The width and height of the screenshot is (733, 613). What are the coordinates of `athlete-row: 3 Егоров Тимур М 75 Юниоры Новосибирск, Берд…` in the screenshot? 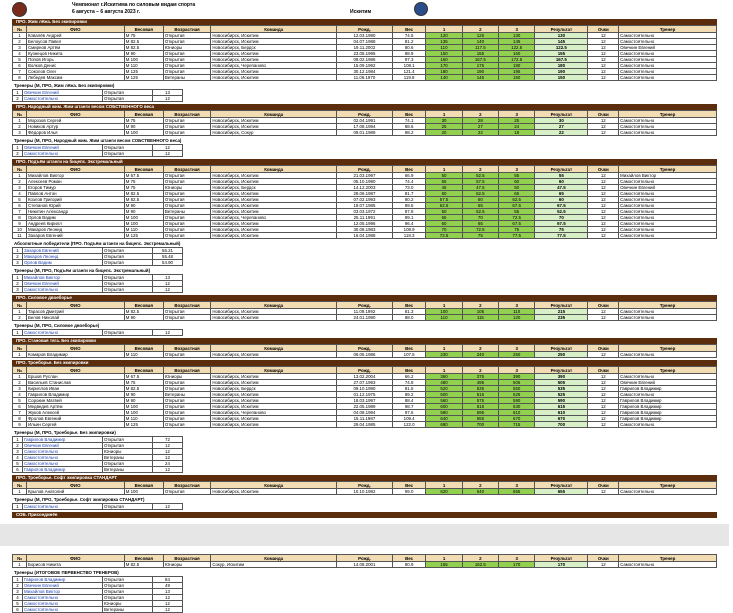 It's located at (364, 187).